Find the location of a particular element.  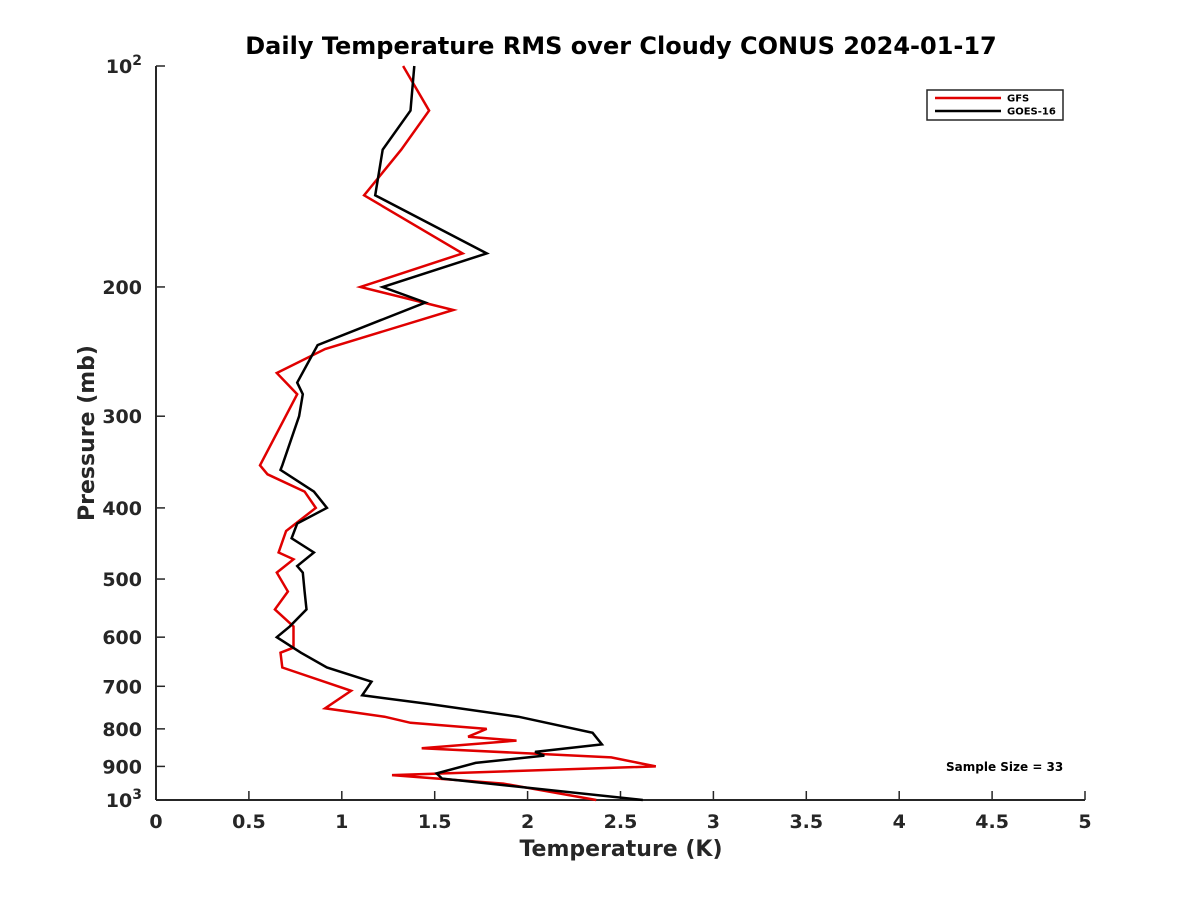

x-tick-label: 3 is located at coordinates (713, 822).